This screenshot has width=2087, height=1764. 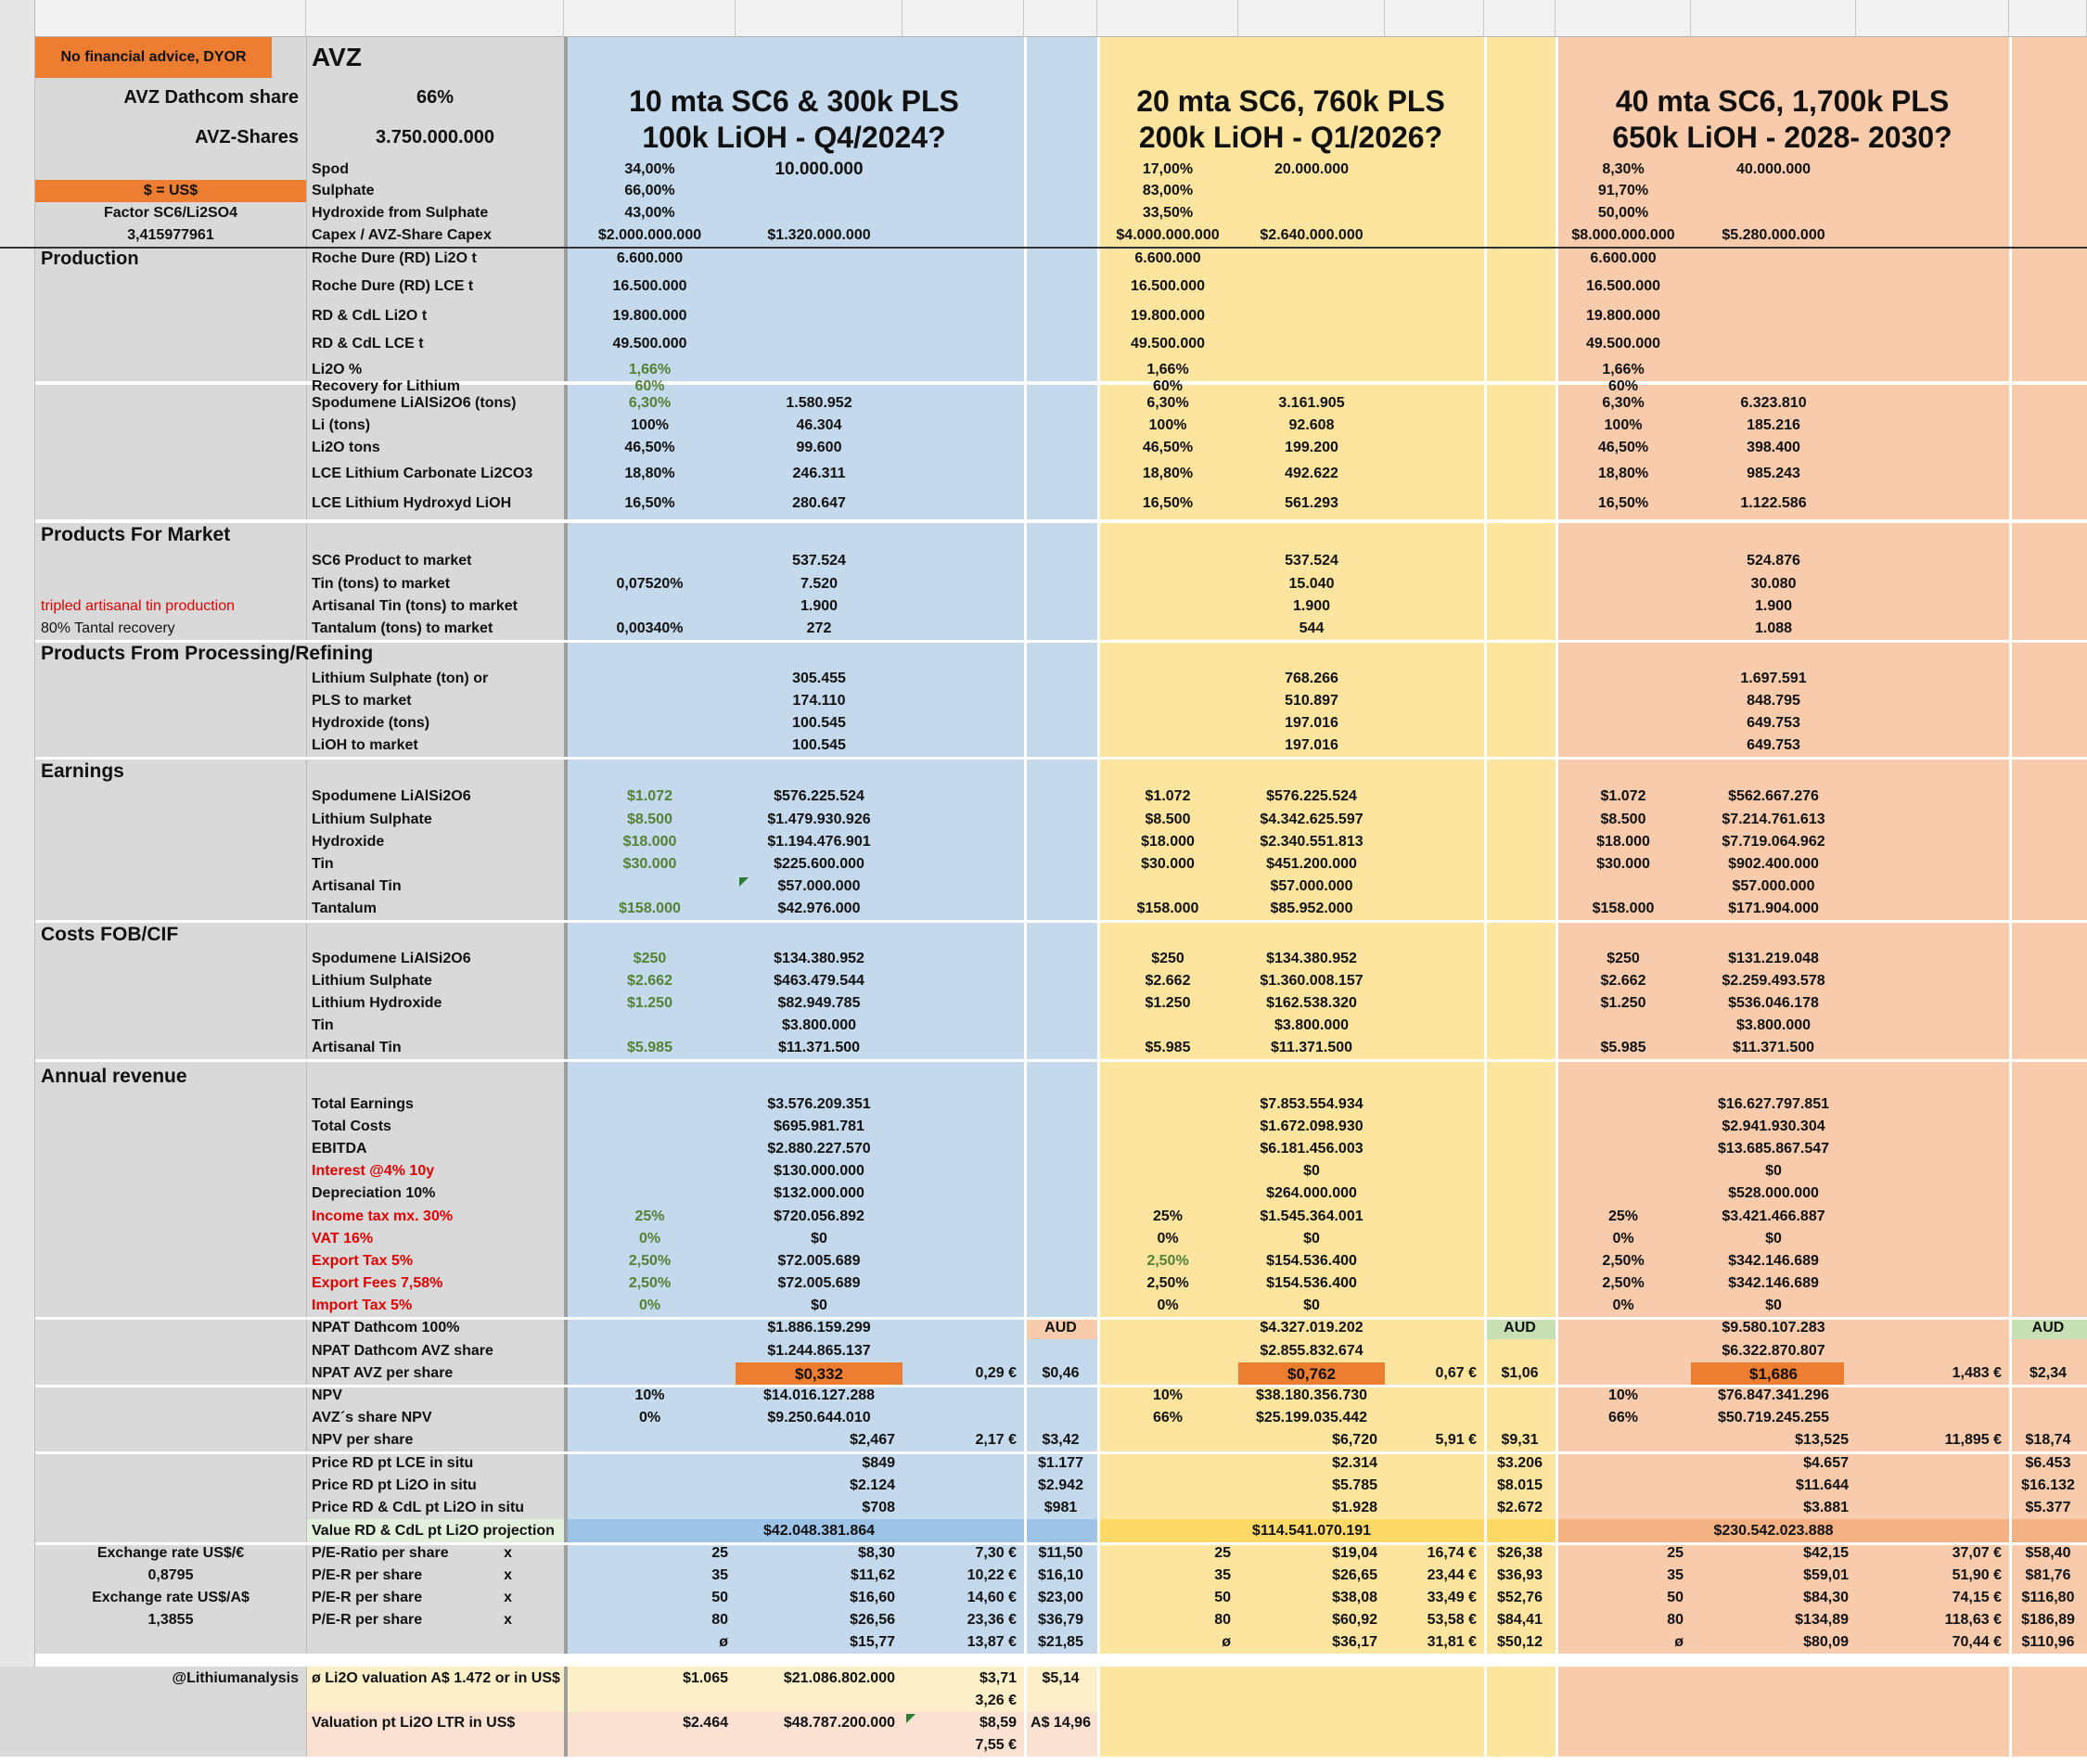 I want to click on cell-v57: $2,34, so click(x=2049, y=1373).